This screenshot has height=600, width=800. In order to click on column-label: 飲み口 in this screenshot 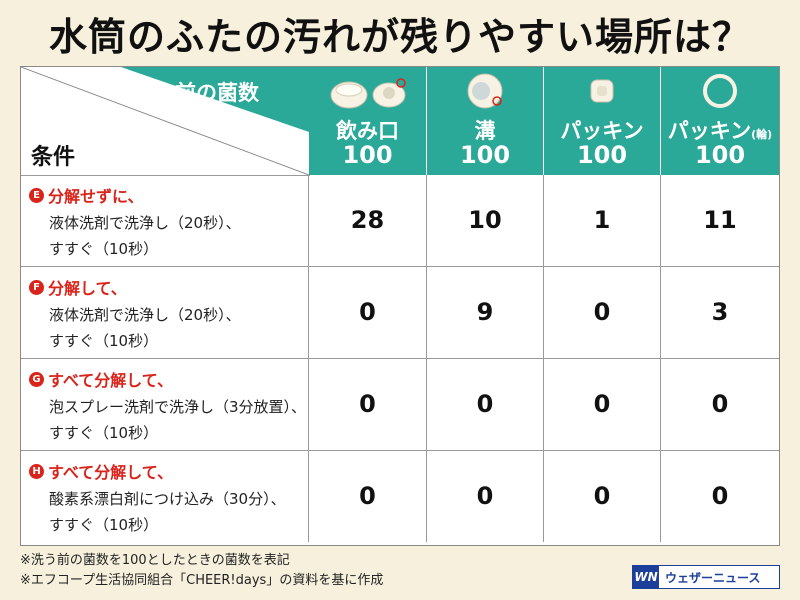, I will do `click(367, 131)`.